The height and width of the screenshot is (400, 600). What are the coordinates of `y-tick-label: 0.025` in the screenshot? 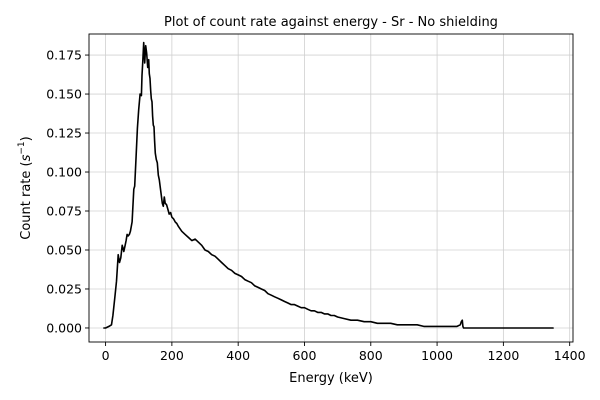 It's located at (64, 288).